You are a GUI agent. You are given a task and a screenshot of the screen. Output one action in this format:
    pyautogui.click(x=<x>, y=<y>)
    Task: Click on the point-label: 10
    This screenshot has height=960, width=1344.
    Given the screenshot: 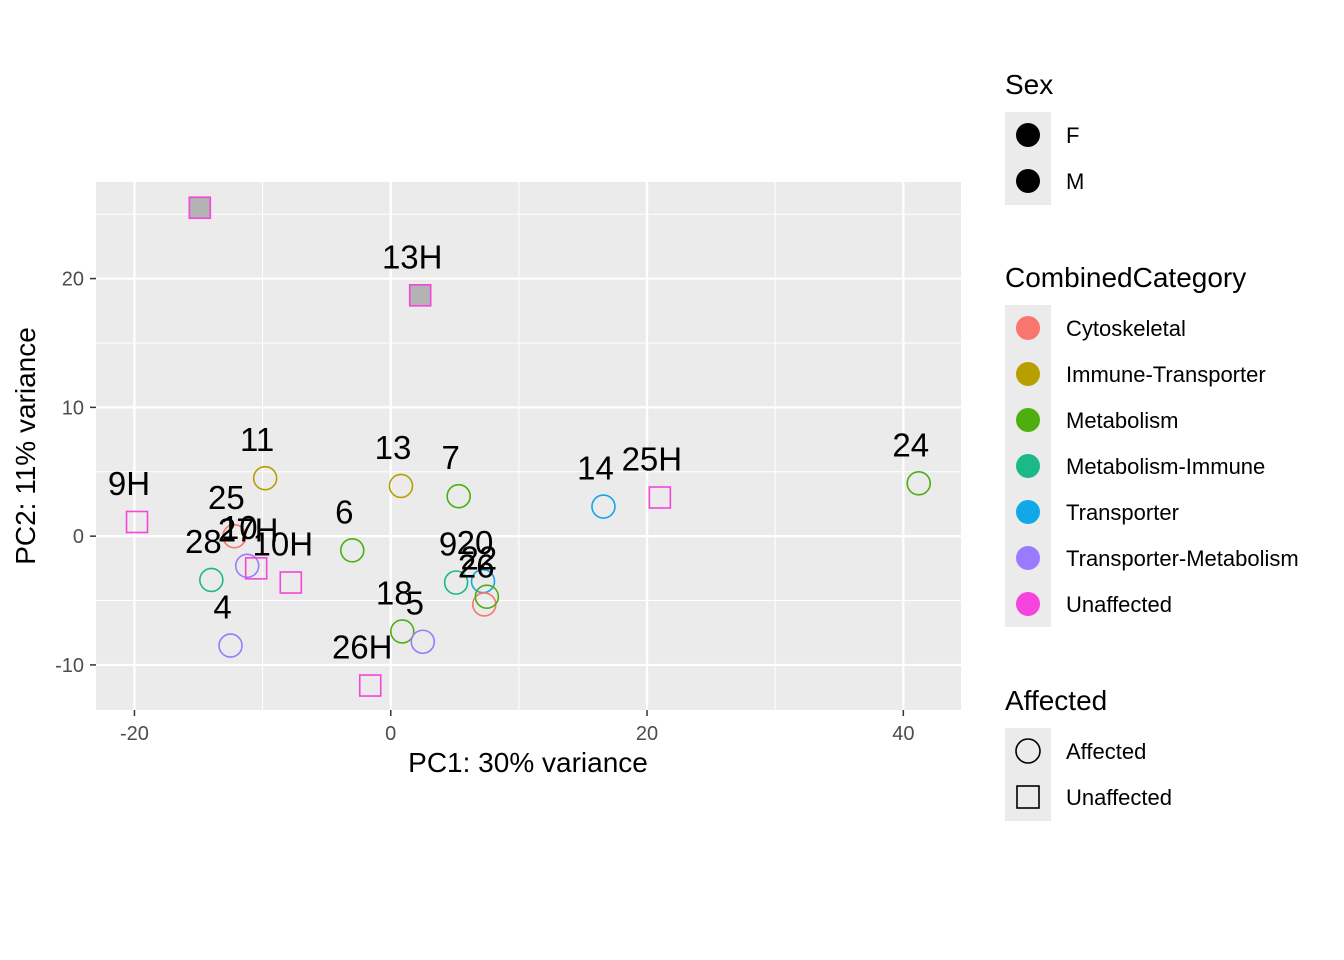 What is the action you would take?
    pyautogui.click(x=239, y=527)
    